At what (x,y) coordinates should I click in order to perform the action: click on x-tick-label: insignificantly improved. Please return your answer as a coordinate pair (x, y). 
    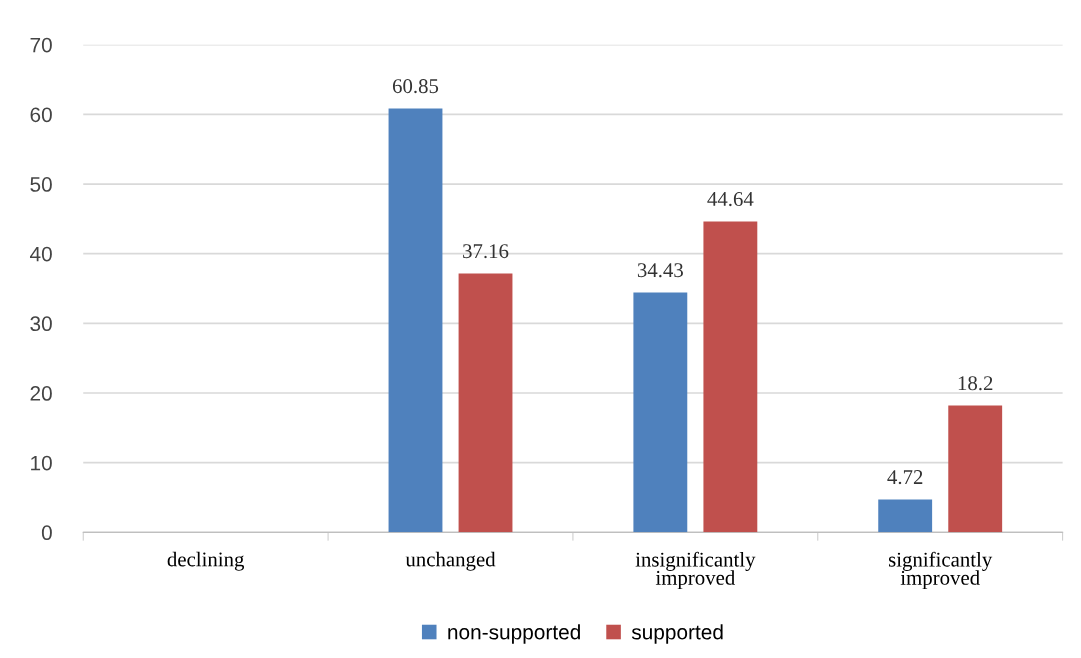
    Looking at the image, I should click on (695, 570).